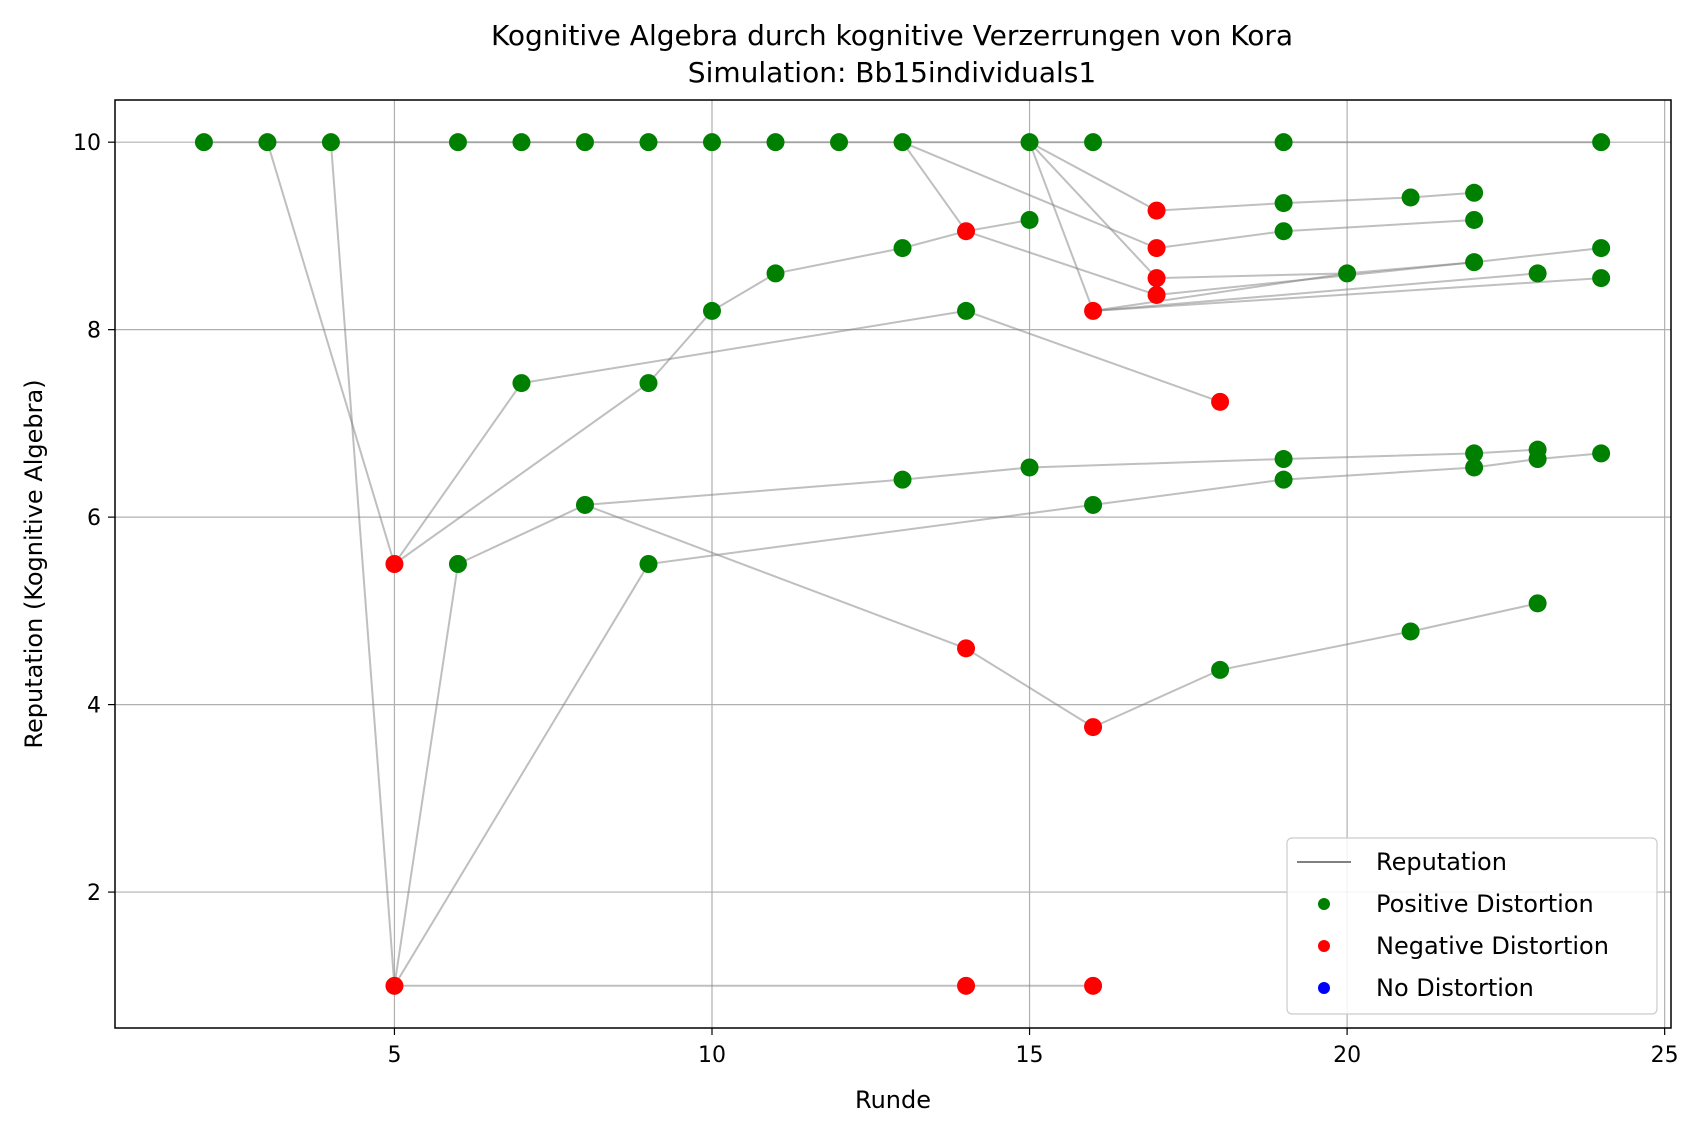 The image size is (1695, 1131). What do you see at coordinates (87, 143) in the screenshot?
I see `y-tick-label: 10` at bounding box center [87, 143].